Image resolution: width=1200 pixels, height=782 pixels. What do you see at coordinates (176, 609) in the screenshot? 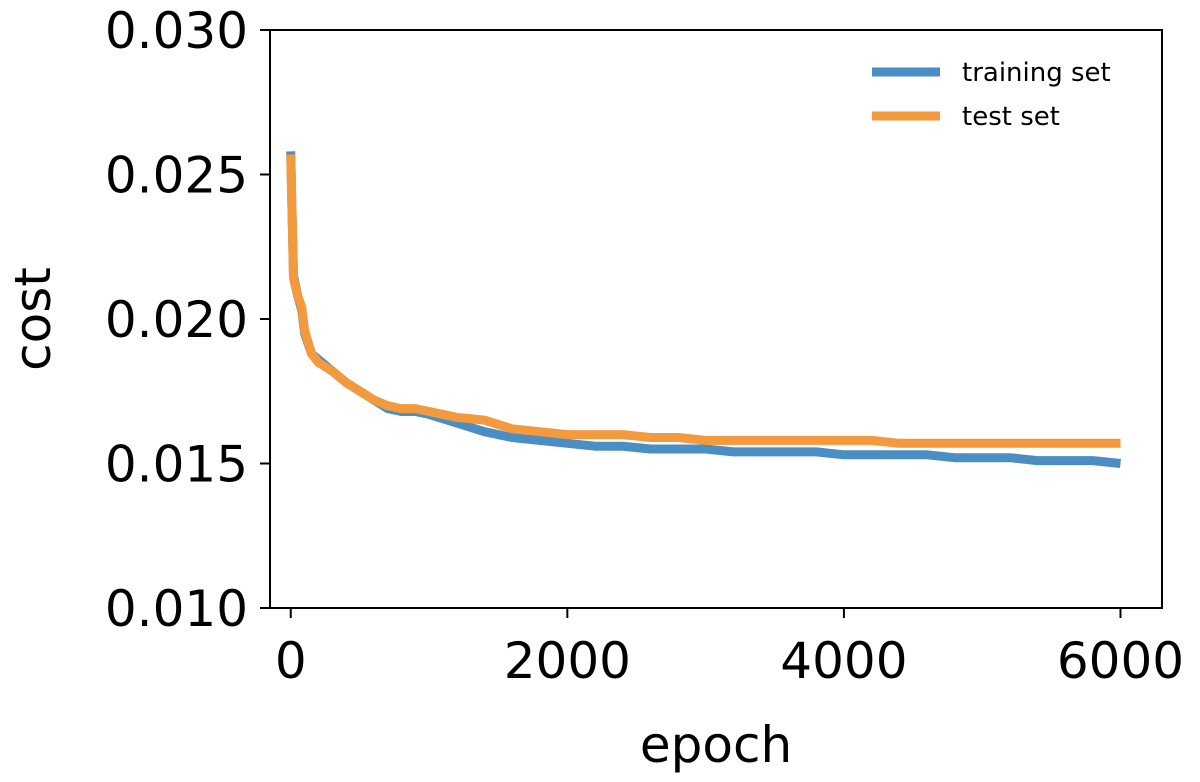
I see `y-tick-label: 0.010` at bounding box center [176, 609].